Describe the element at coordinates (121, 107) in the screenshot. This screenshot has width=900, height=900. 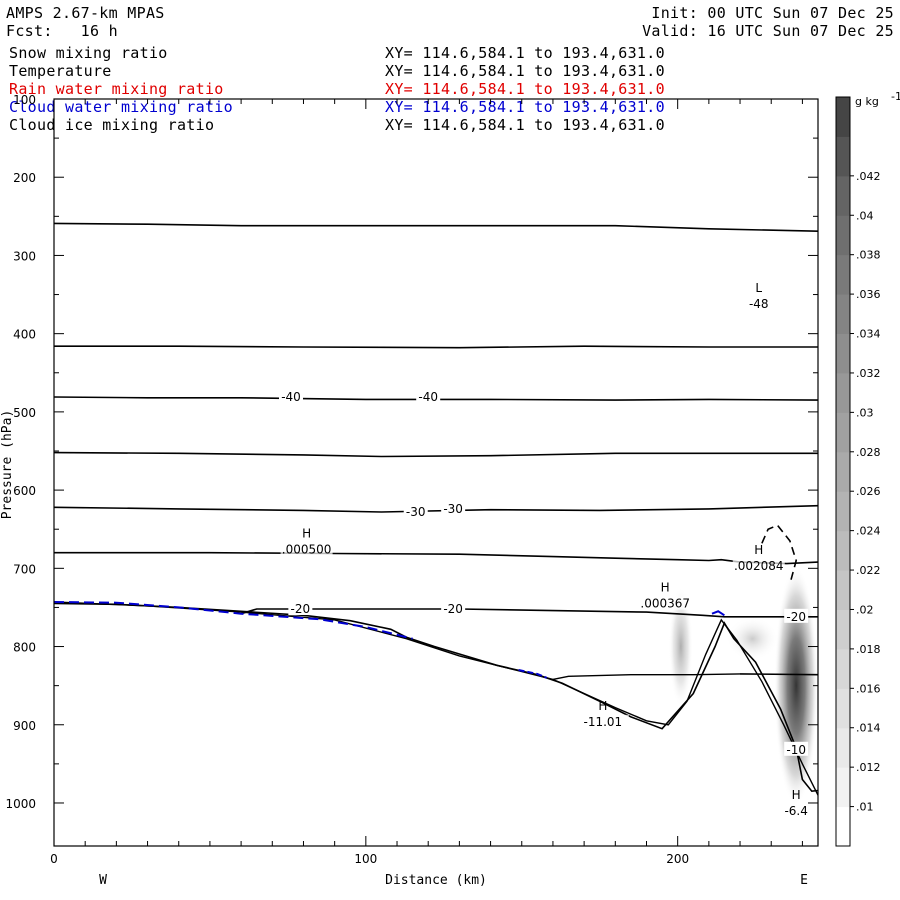
I see `field-name: Cloud water mixing ratio` at that location.